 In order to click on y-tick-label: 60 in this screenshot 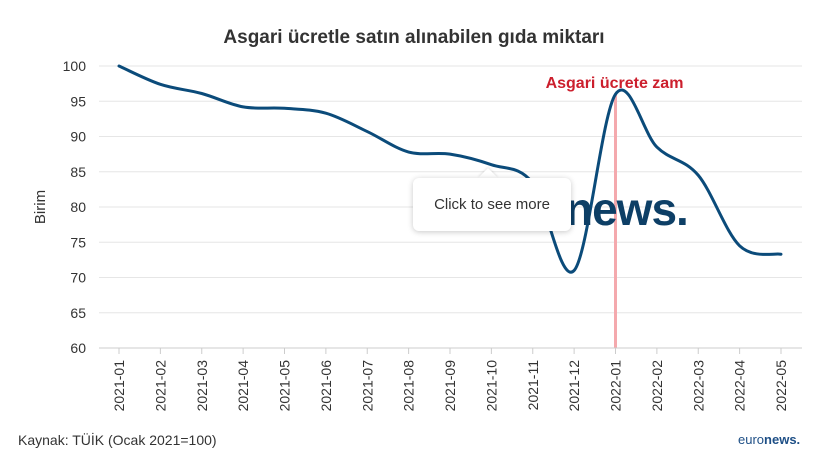, I will do `click(78, 348)`.